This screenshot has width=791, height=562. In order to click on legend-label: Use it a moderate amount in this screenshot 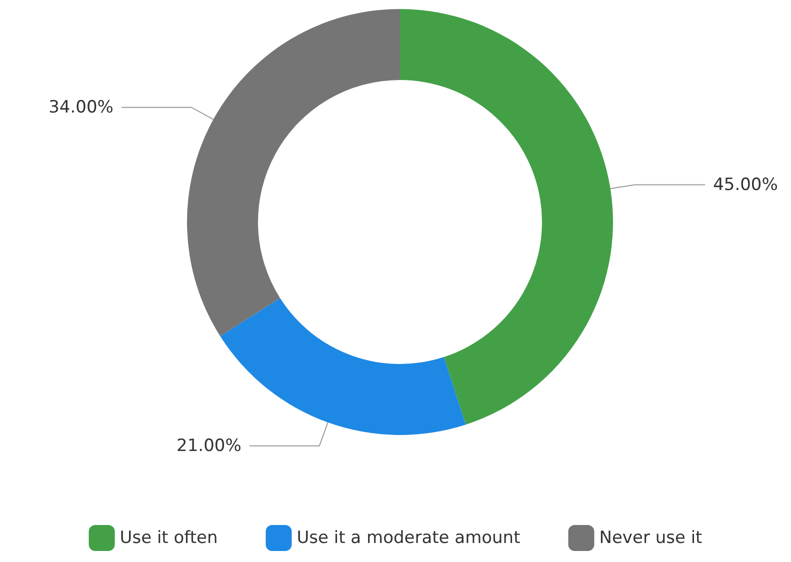, I will do `click(408, 538)`.